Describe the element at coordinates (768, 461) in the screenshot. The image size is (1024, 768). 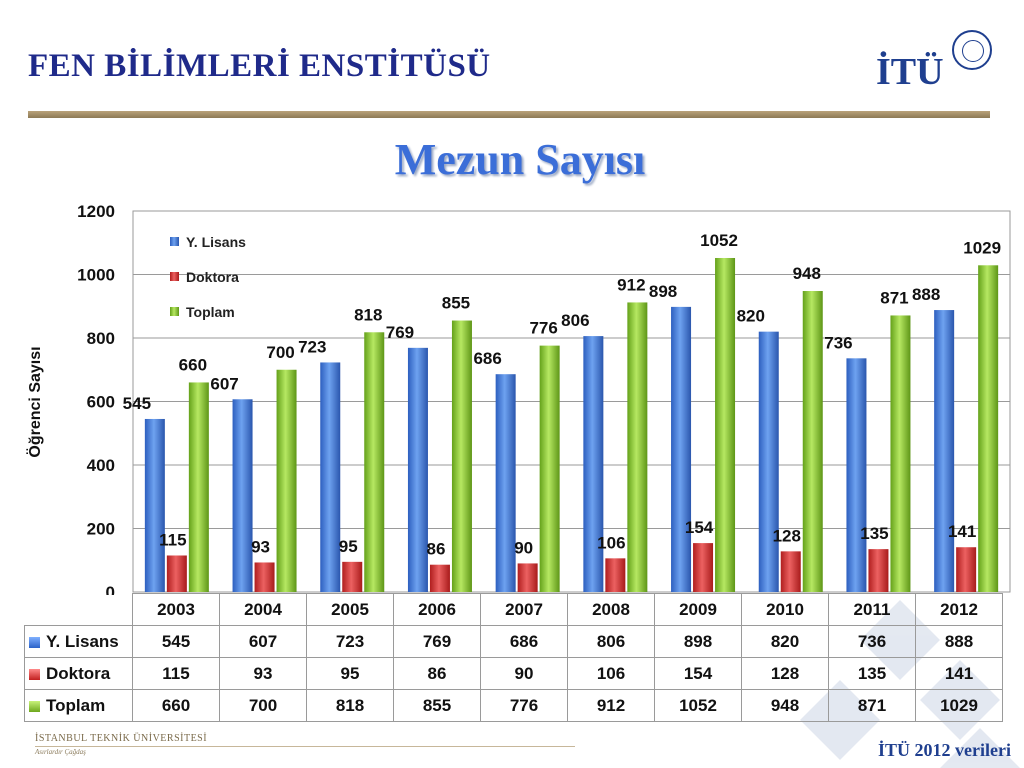
I see `bar-ylisans-2010` at that location.